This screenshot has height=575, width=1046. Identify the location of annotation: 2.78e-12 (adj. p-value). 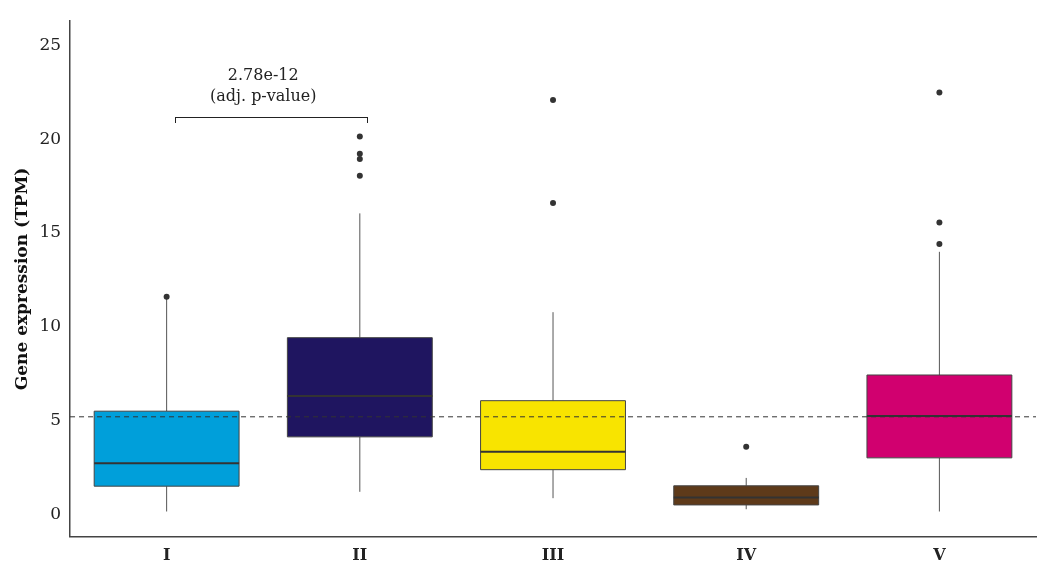
(263, 84).